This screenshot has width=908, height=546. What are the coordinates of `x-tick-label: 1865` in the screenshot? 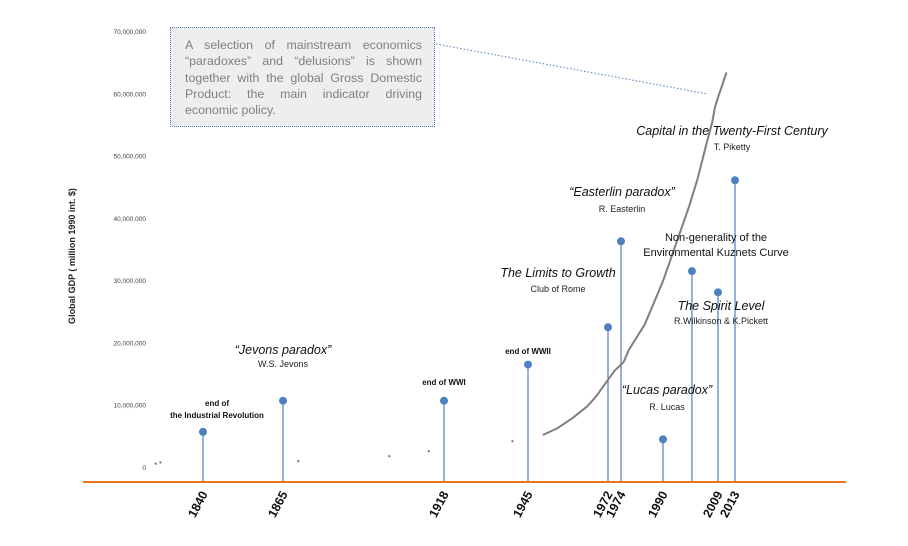 It's located at (277, 504).